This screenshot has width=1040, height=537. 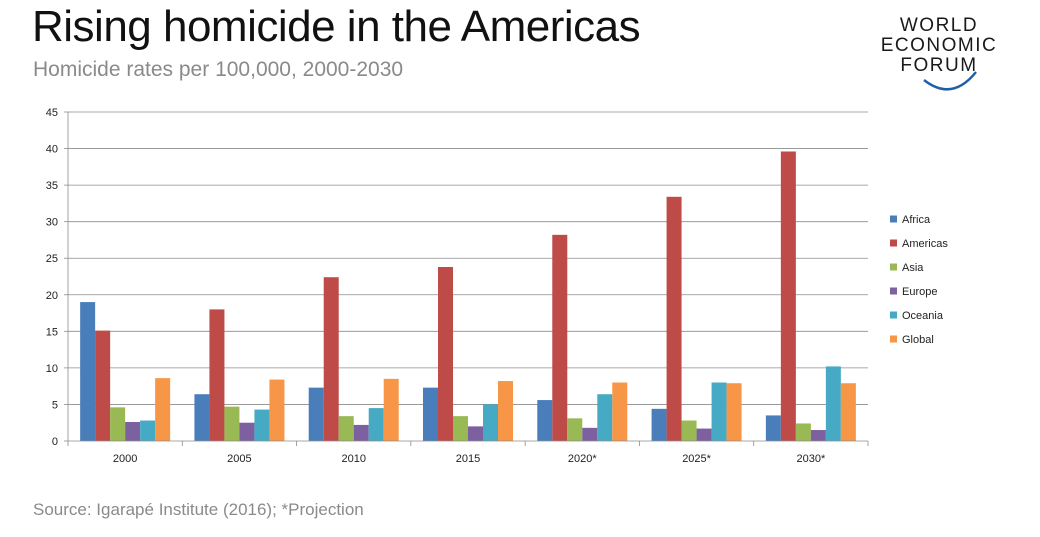 I want to click on legend-label-africa: Africa, so click(x=916, y=220).